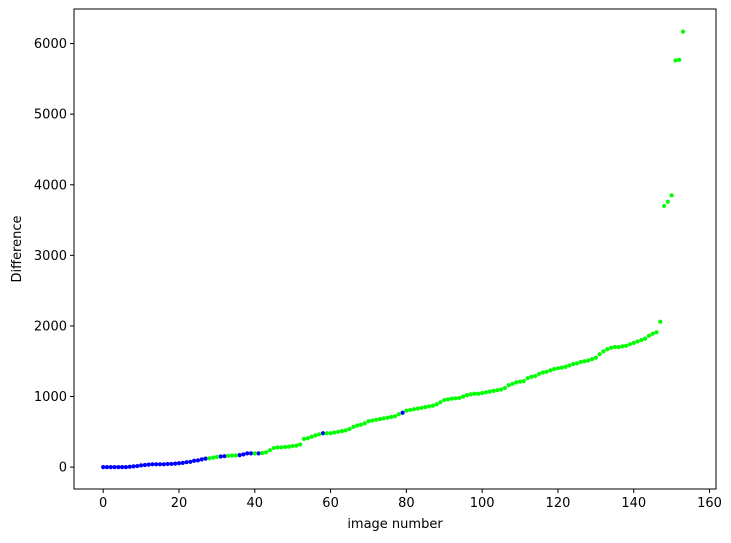  I want to click on x-tick-label: 120, so click(558, 503).